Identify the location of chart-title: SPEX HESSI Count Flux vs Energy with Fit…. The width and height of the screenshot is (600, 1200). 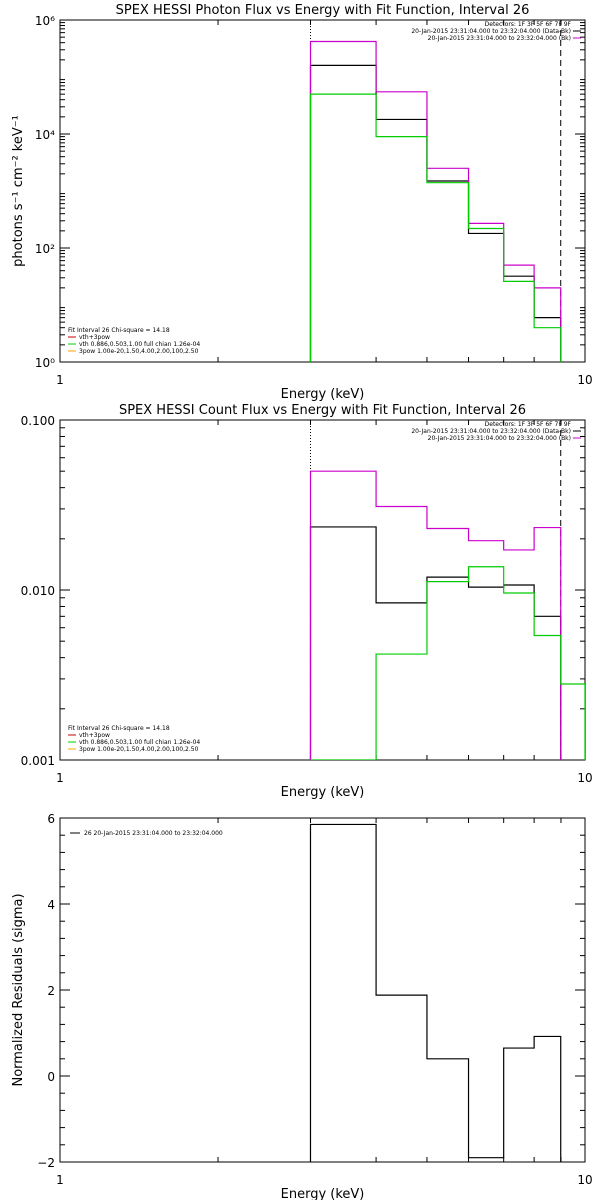
(322, 410).